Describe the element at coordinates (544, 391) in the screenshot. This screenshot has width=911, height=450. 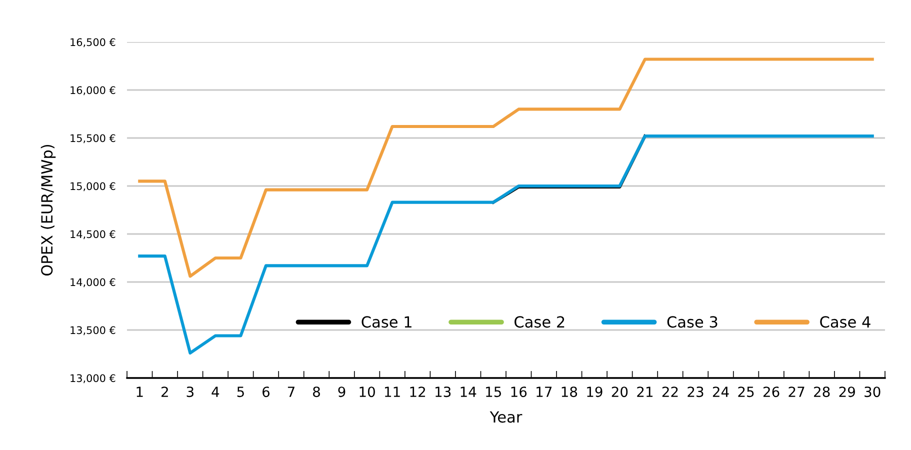
I see `x-tick-label: 17` at that location.